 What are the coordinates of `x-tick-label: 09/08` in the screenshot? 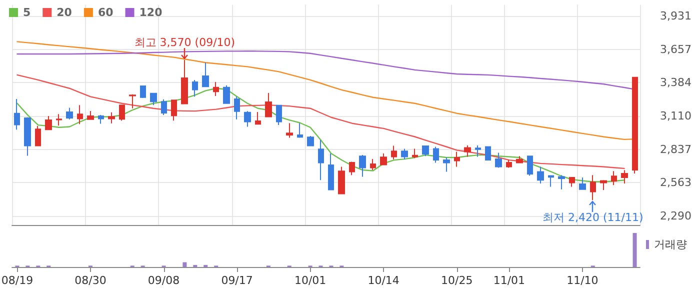 It's located at (164, 280).